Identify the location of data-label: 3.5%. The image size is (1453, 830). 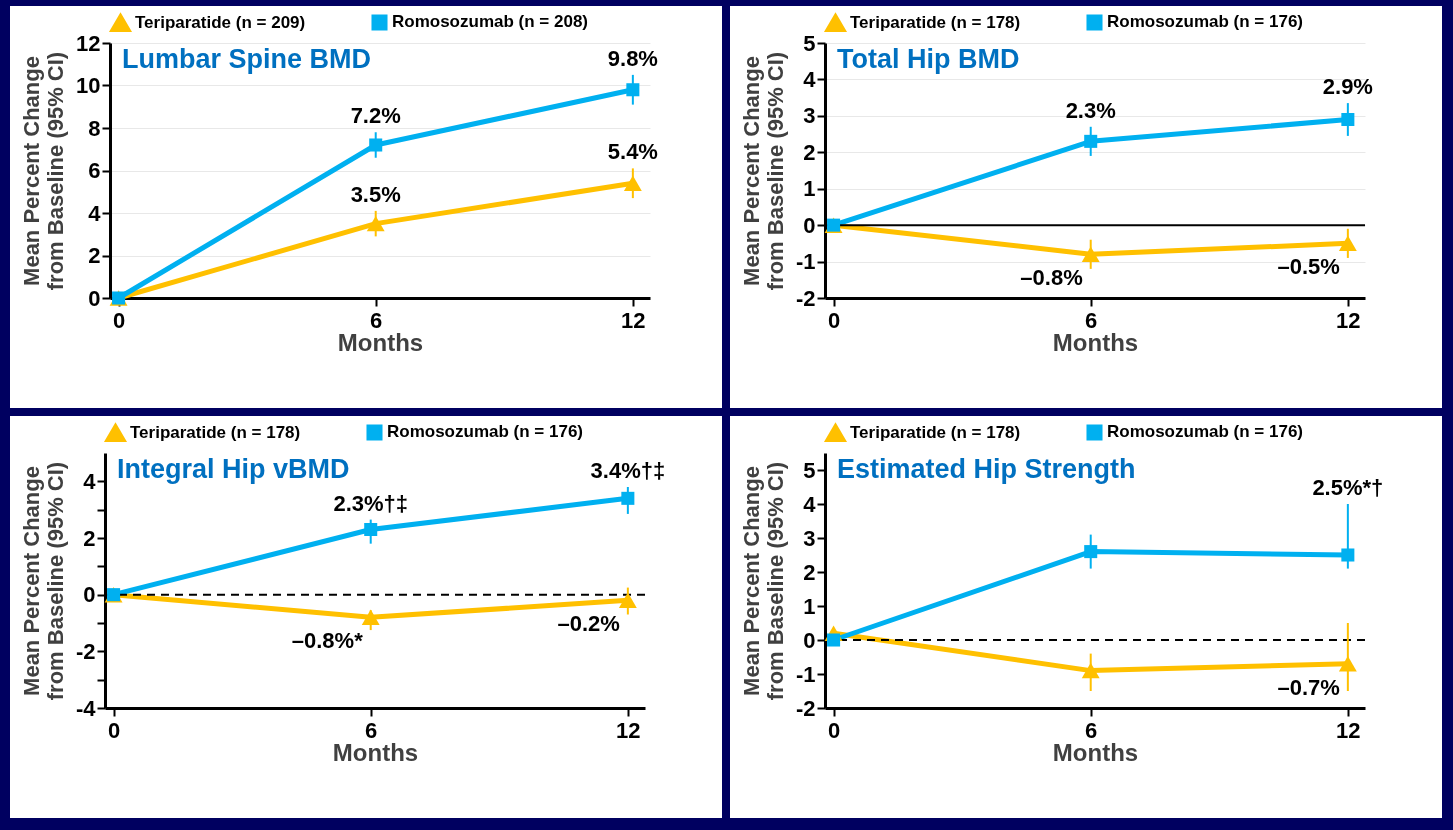
(375, 194).